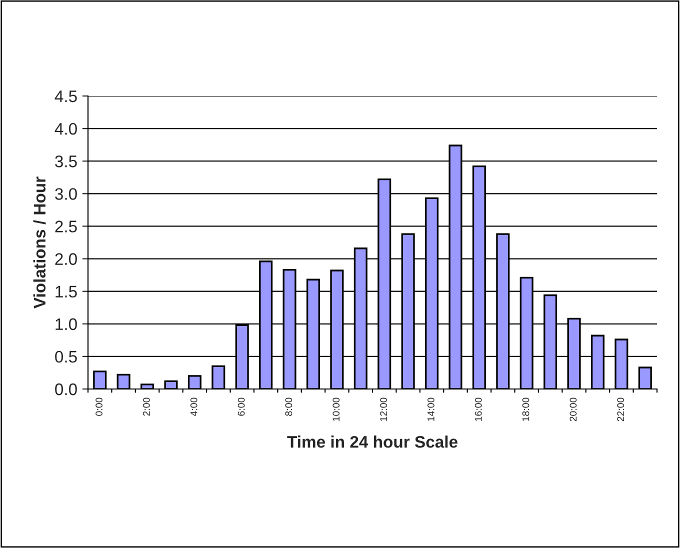 Image resolution: width=680 pixels, height=548 pixels. What do you see at coordinates (39, 242) in the screenshot?
I see `y-axis-title: Violations / Hour` at bounding box center [39, 242].